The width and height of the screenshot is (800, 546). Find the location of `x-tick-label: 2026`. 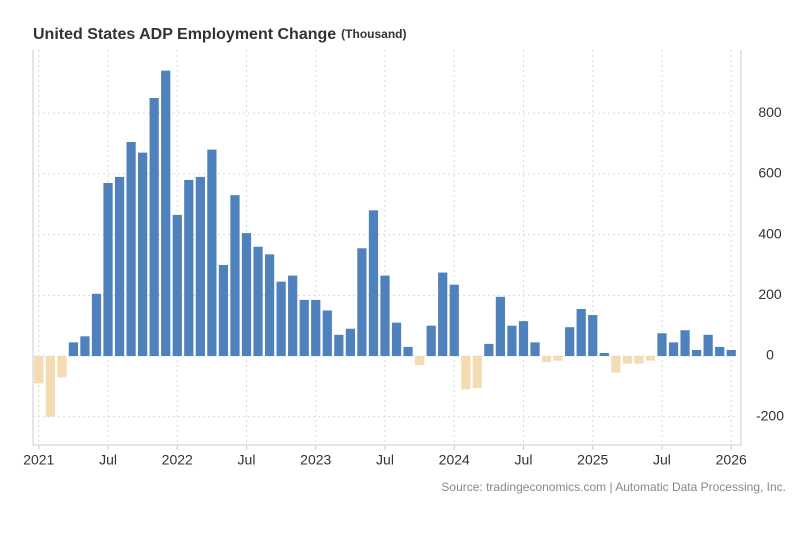

x-tick-label: 2026 is located at coordinates (731, 460).